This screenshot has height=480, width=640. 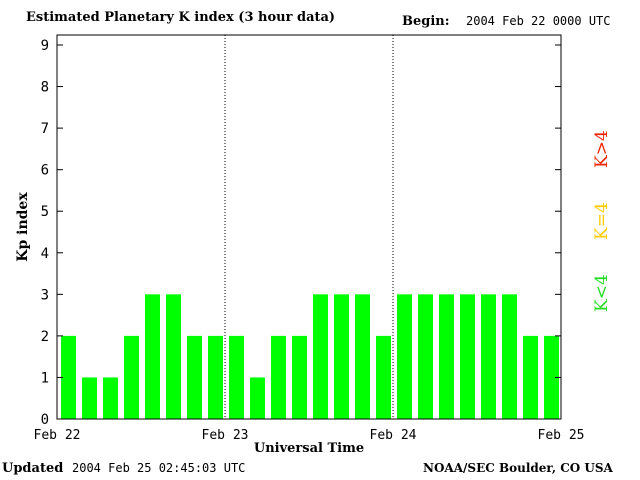 What do you see at coordinates (45, 378) in the screenshot?
I see `y-tick-label-1: 1` at bounding box center [45, 378].